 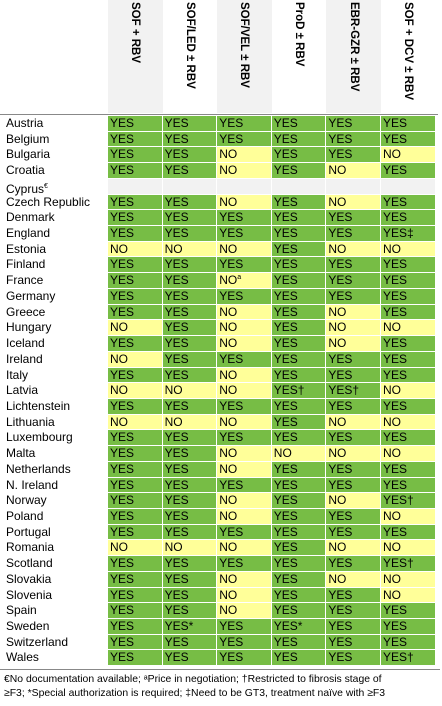 I want to click on table-row: Denmark YES YES YES YES YES YES, so click(x=219, y=218).